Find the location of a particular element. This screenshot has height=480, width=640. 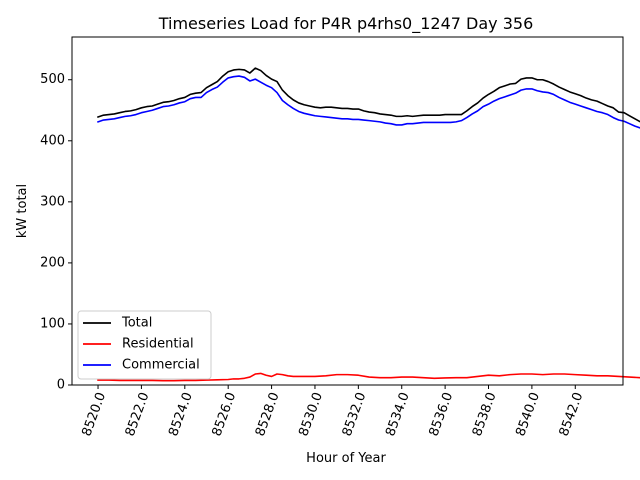

legend-label-total: Total is located at coordinates (136, 323).